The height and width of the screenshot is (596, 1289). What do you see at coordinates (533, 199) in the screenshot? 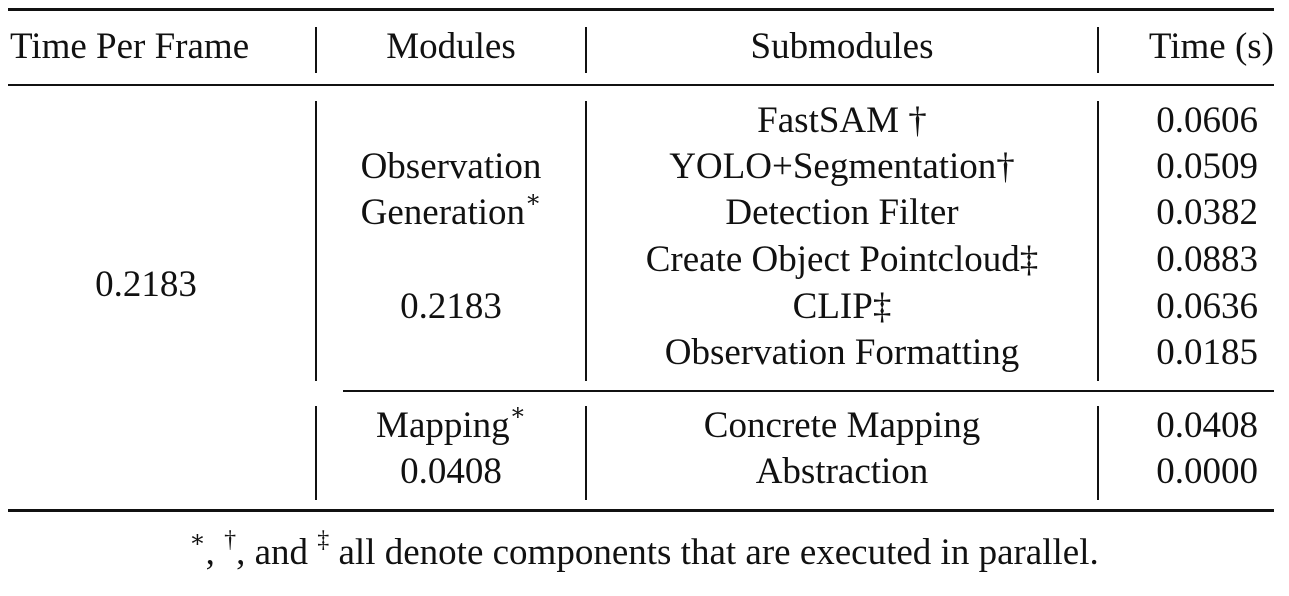
I see `module-observation-mark: ∗` at bounding box center [533, 199].